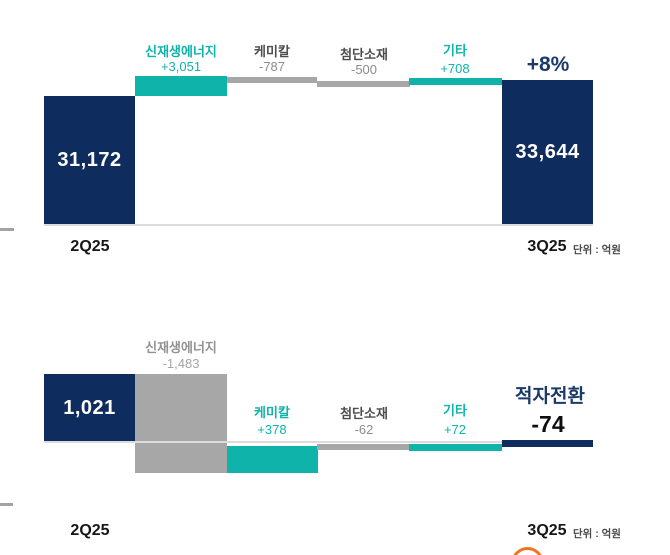 This screenshot has height=555, width=670. What do you see at coordinates (455, 410) in the screenshot?
I see `segment-label-others-bottom: 기타` at bounding box center [455, 410].